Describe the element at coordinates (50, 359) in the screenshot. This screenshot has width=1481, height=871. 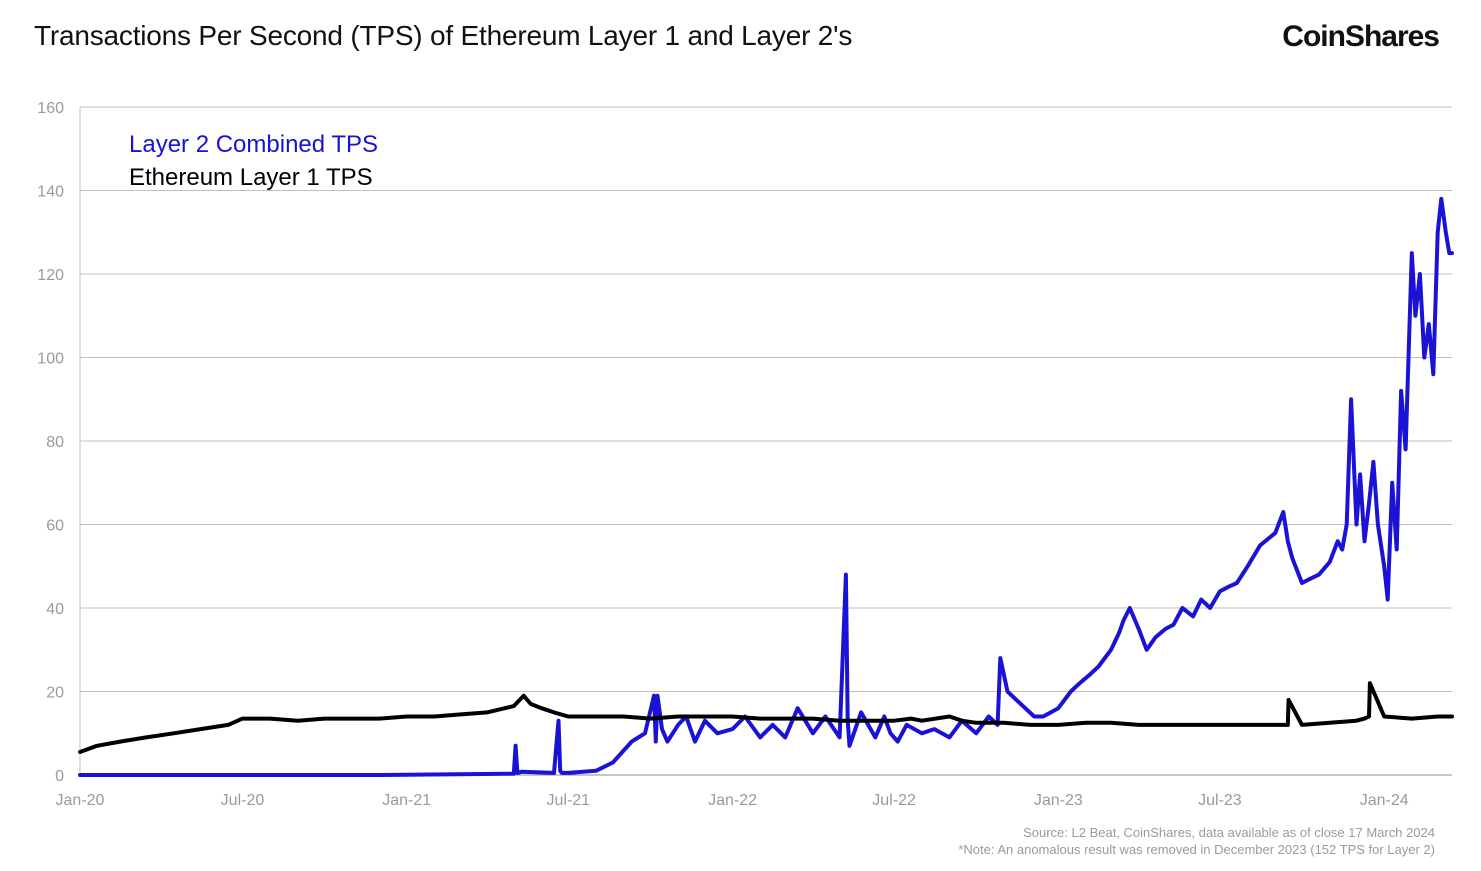
I see `y-tick-label: 100` at that location.